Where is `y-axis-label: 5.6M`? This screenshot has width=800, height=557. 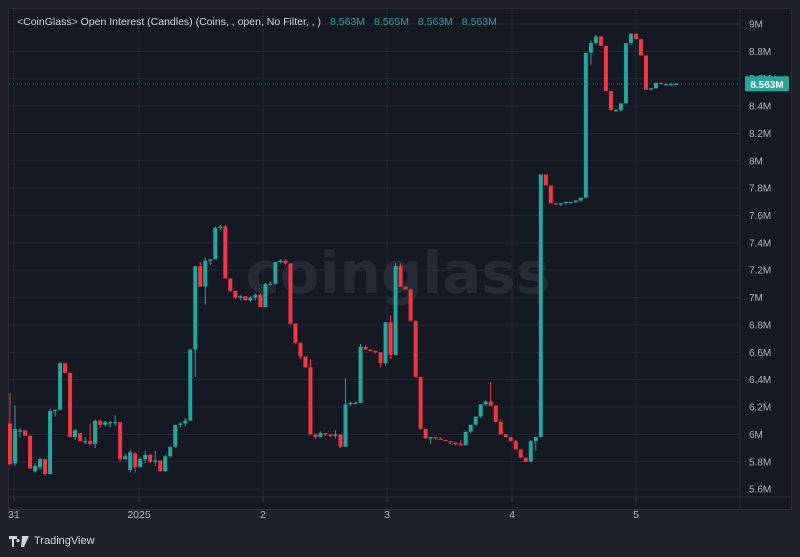 y-axis-label: 5.6M is located at coordinates (760, 490).